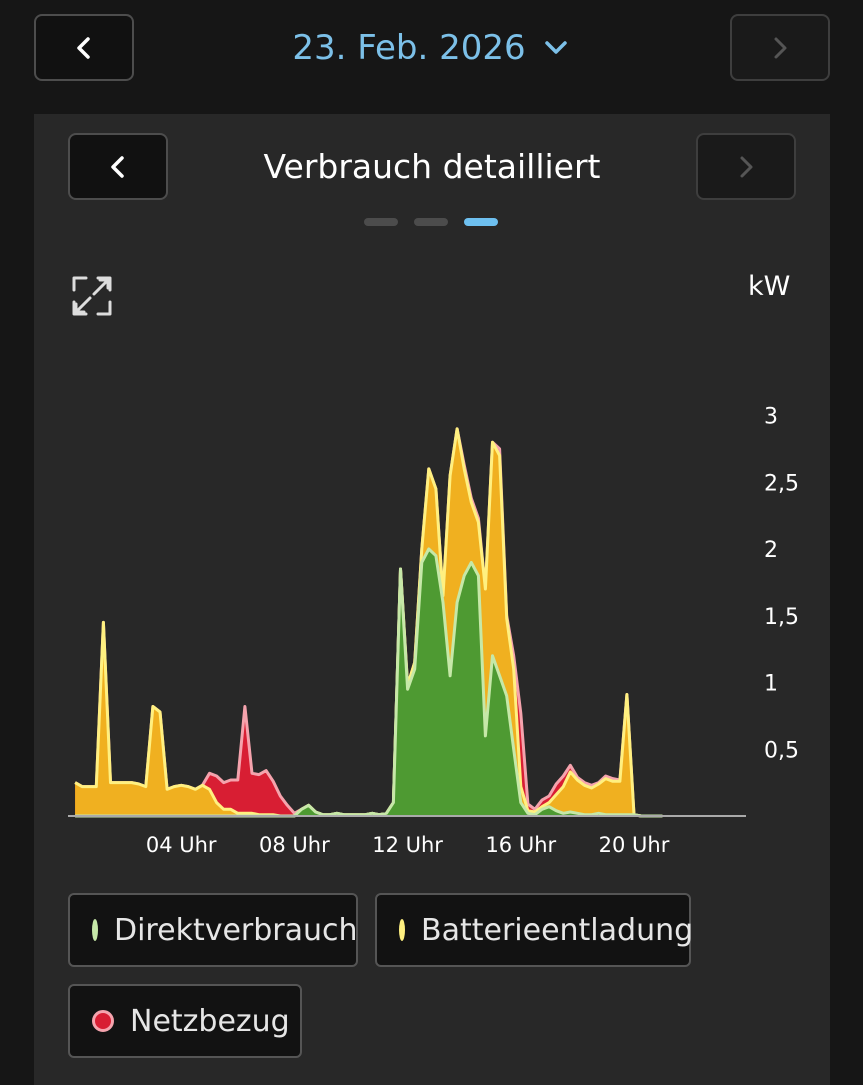 The image size is (863, 1085). I want to click on y-tick-label: 0,5, so click(781, 750).